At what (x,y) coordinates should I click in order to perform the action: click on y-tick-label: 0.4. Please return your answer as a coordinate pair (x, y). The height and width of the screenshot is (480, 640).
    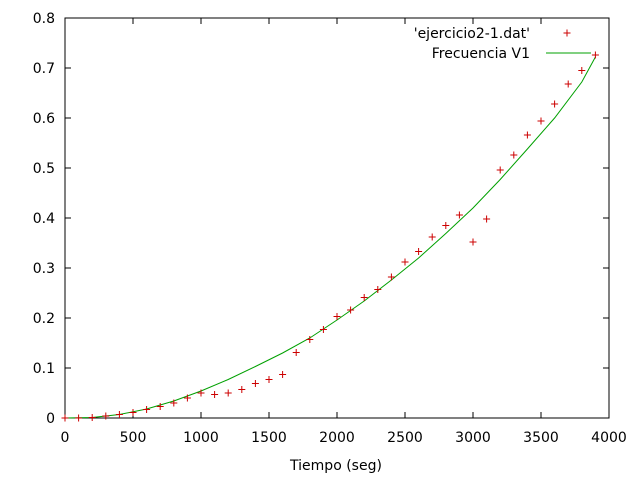
    Looking at the image, I should click on (44, 219).